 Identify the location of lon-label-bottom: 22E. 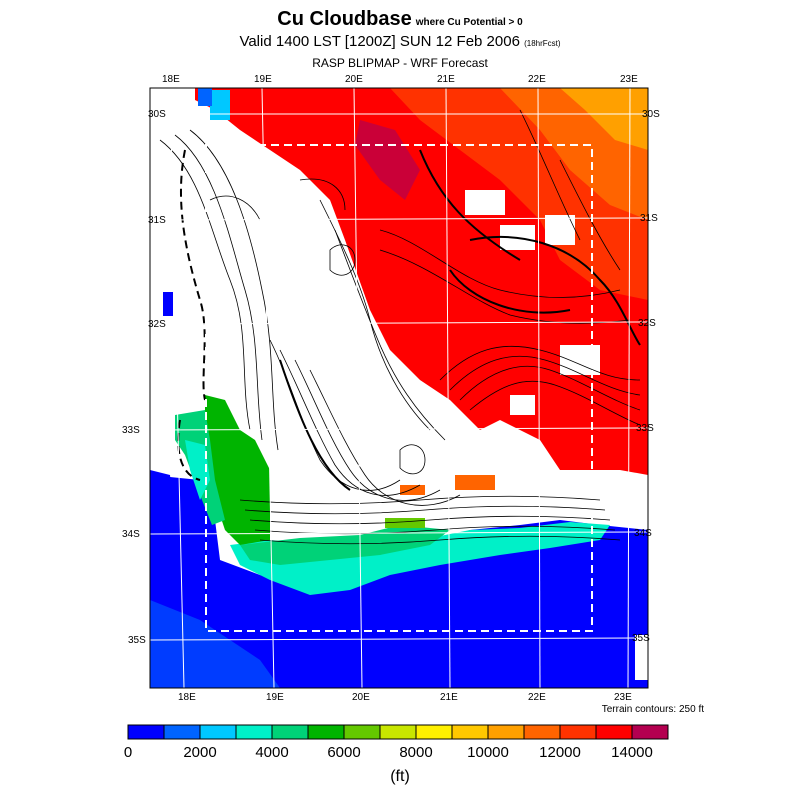
(537, 697).